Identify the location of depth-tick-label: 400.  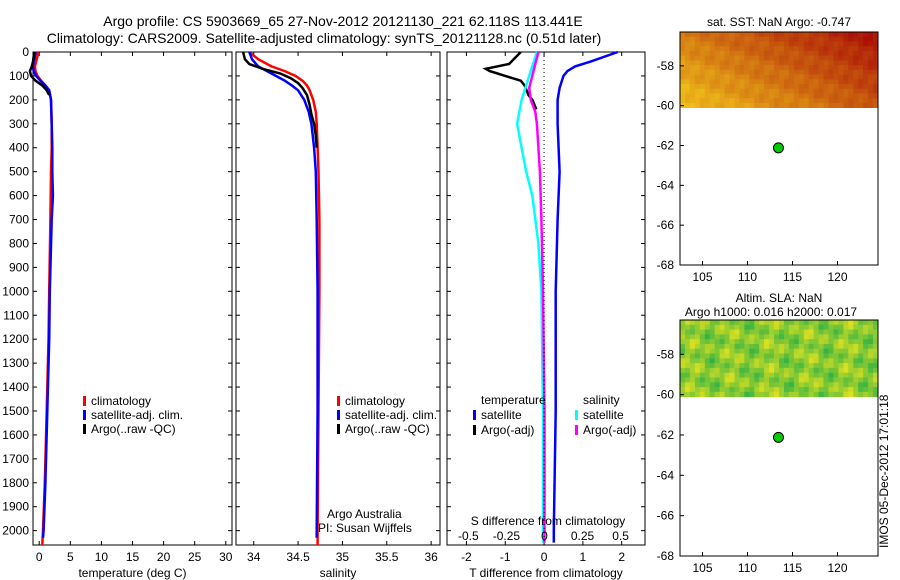
(19, 148).